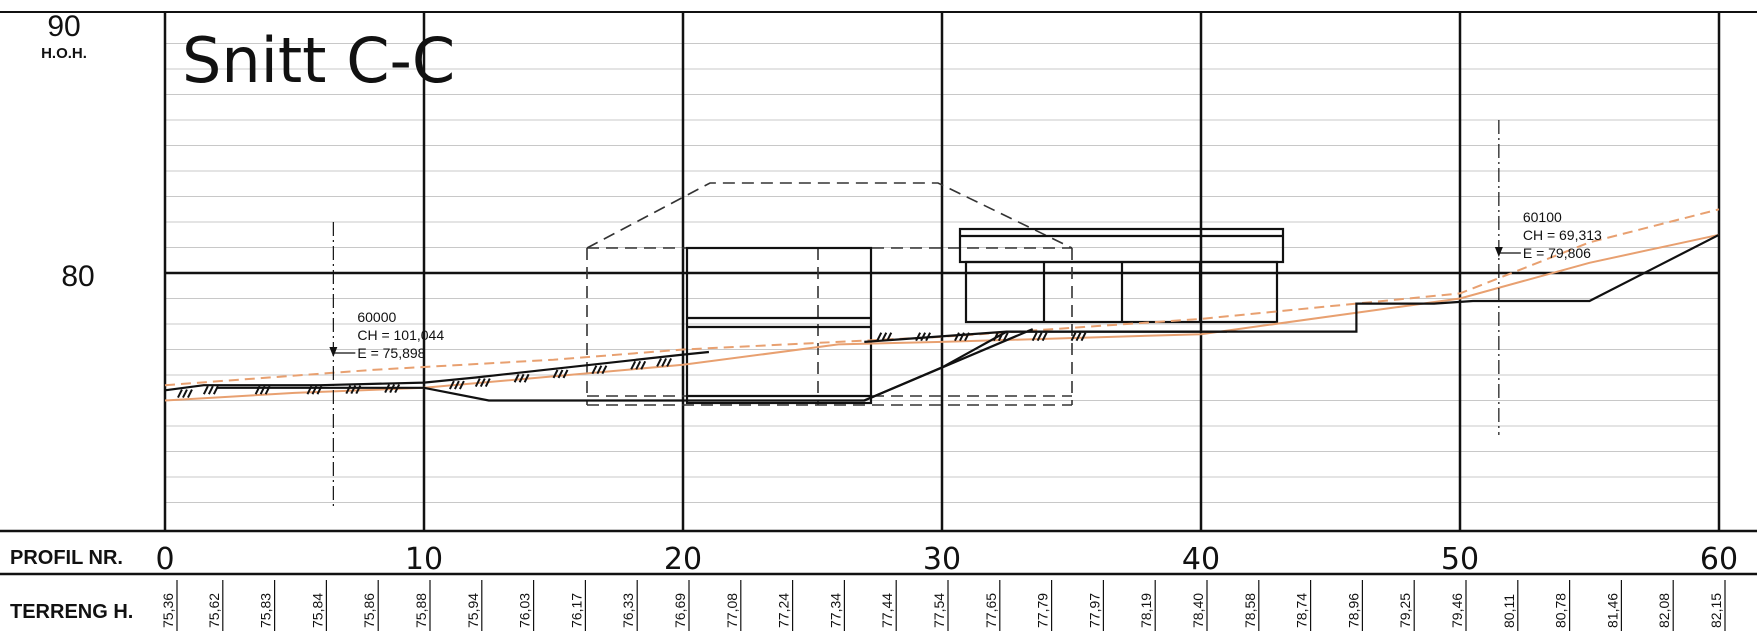 The height and width of the screenshot is (631, 1757). What do you see at coordinates (628, 610) in the screenshot?
I see `terrain-value: 76,33` at bounding box center [628, 610].